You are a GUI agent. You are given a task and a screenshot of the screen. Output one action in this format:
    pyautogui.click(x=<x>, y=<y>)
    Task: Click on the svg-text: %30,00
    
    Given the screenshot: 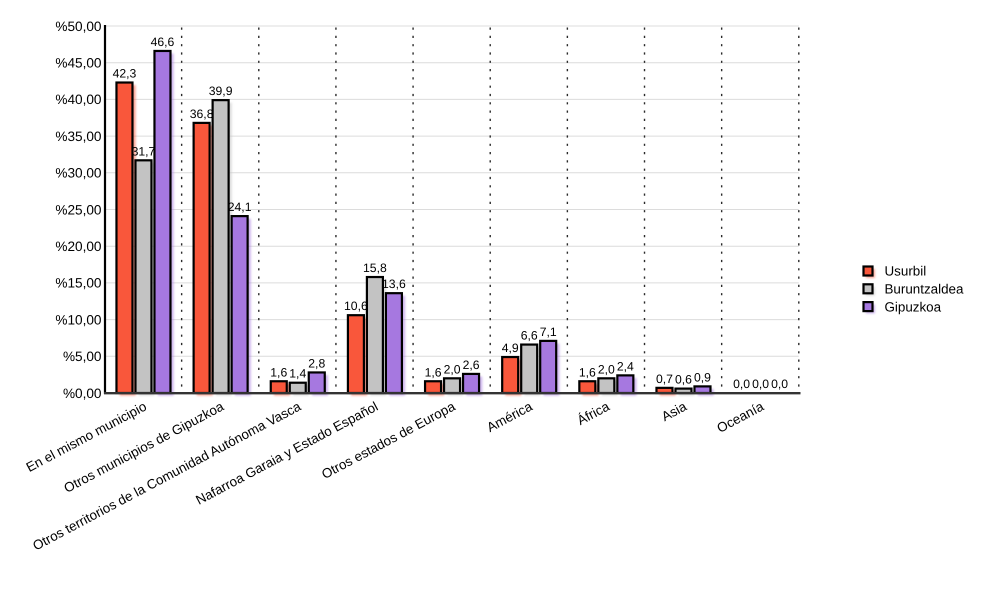 What is the action you would take?
    pyautogui.click(x=78, y=173)
    